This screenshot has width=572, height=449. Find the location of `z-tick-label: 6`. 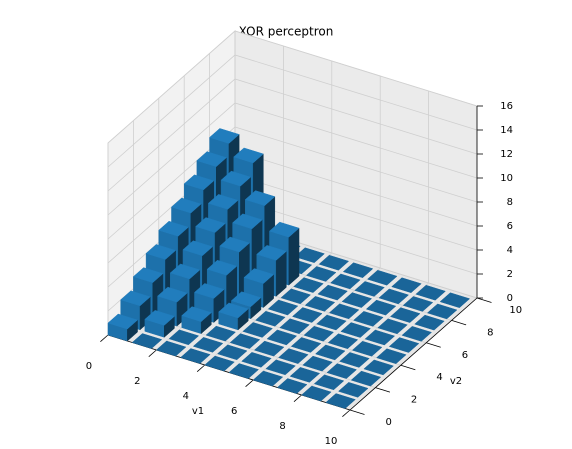

z-tick-label: 6 is located at coordinates (510, 226).